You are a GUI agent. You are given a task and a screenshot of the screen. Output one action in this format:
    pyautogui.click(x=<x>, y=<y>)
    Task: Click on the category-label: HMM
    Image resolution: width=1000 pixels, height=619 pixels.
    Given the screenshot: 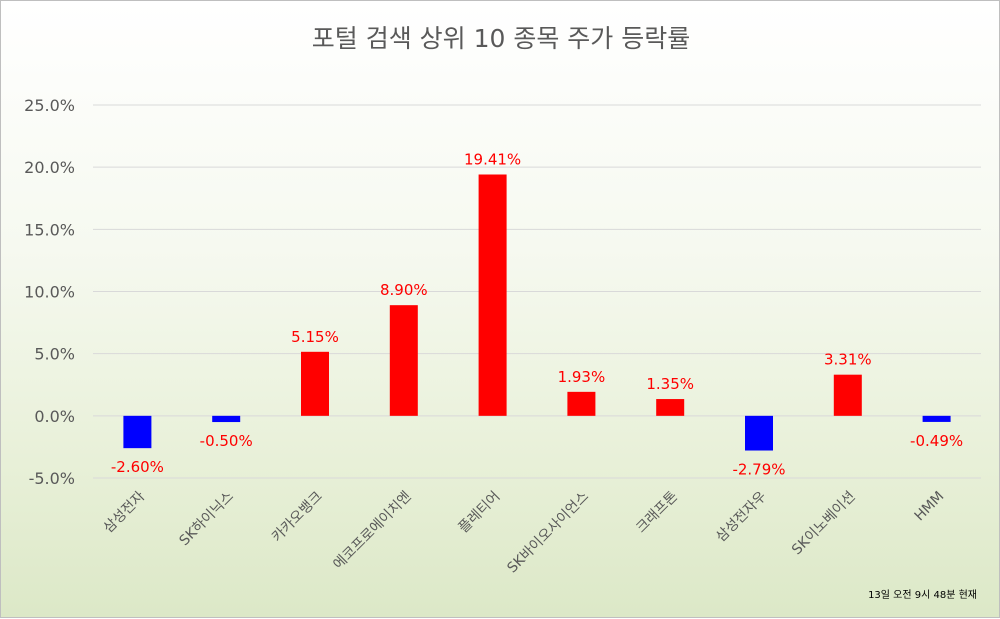 What is the action you would take?
    pyautogui.click(x=930, y=507)
    